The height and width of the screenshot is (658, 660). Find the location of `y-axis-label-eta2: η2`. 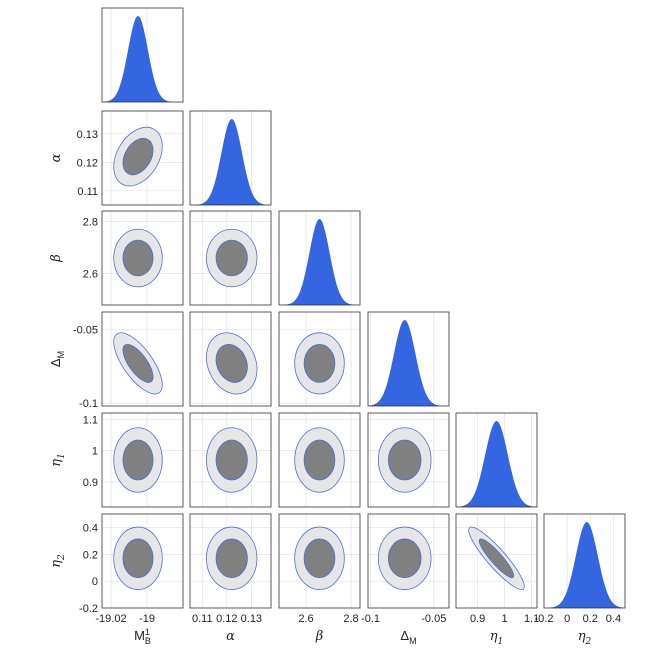

y-axis-label-eta2: η2 is located at coordinates (58, 561).